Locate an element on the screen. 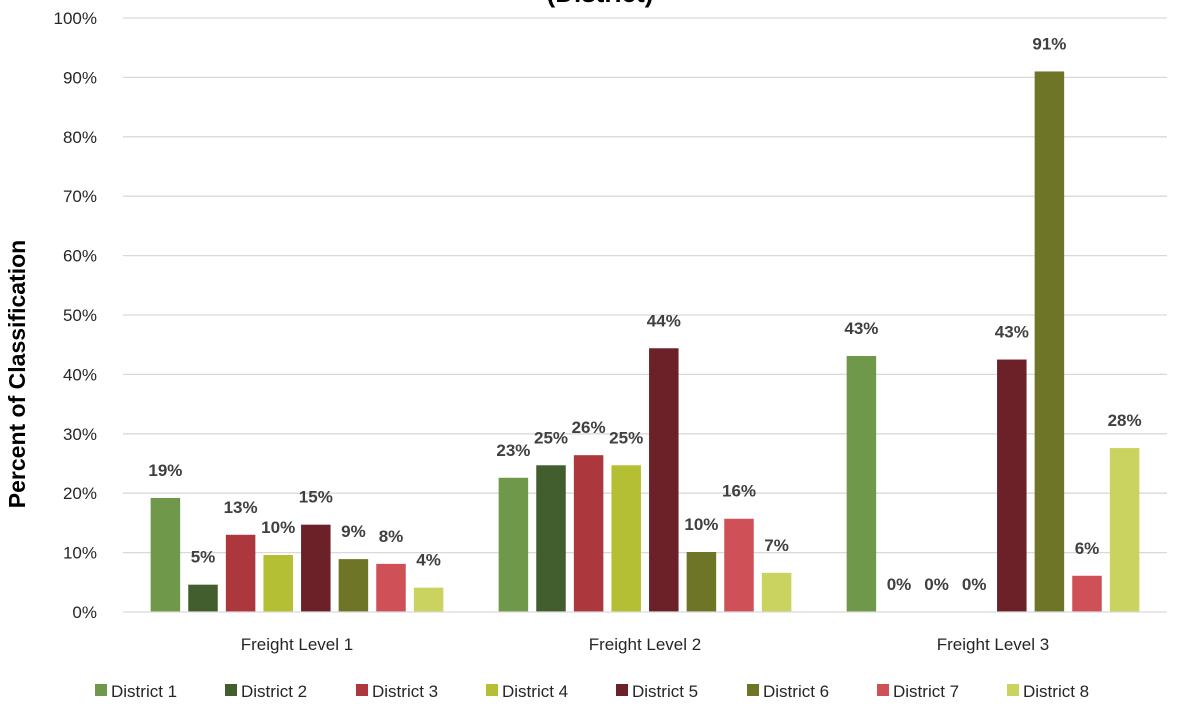 This screenshot has height=704, width=1188. data-label: 5% is located at coordinates (203, 557).